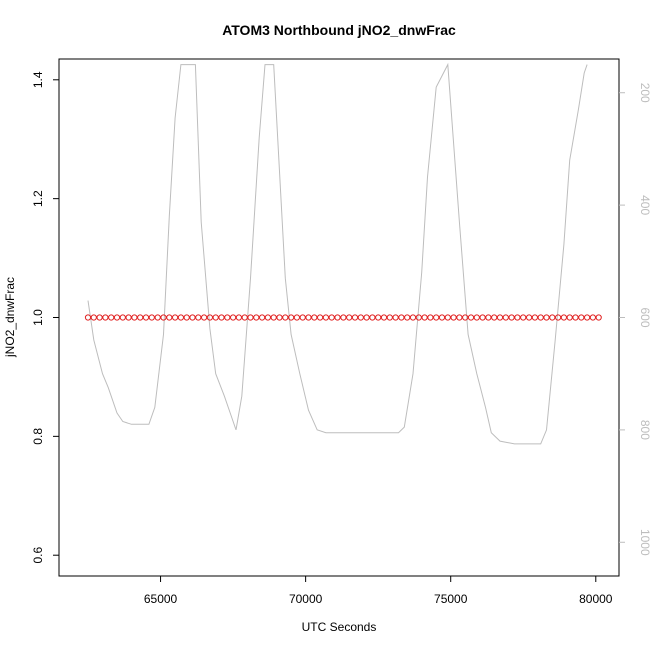  What do you see at coordinates (38, 198) in the screenshot?
I see `y-tick-label: 1.2` at bounding box center [38, 198].